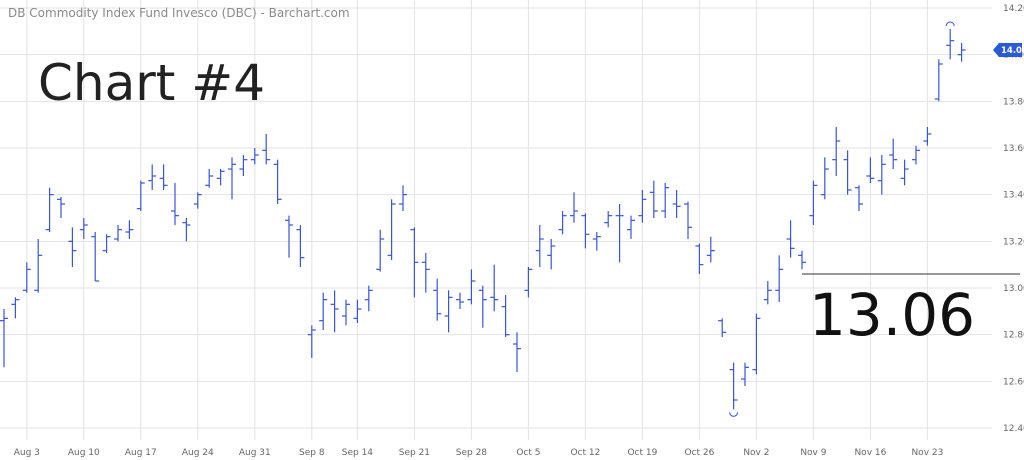  What do you see at coordinates (699, 453) in the screenshot?
I see `x-tick-label: Oct 26` at bounding box center [699, 453].